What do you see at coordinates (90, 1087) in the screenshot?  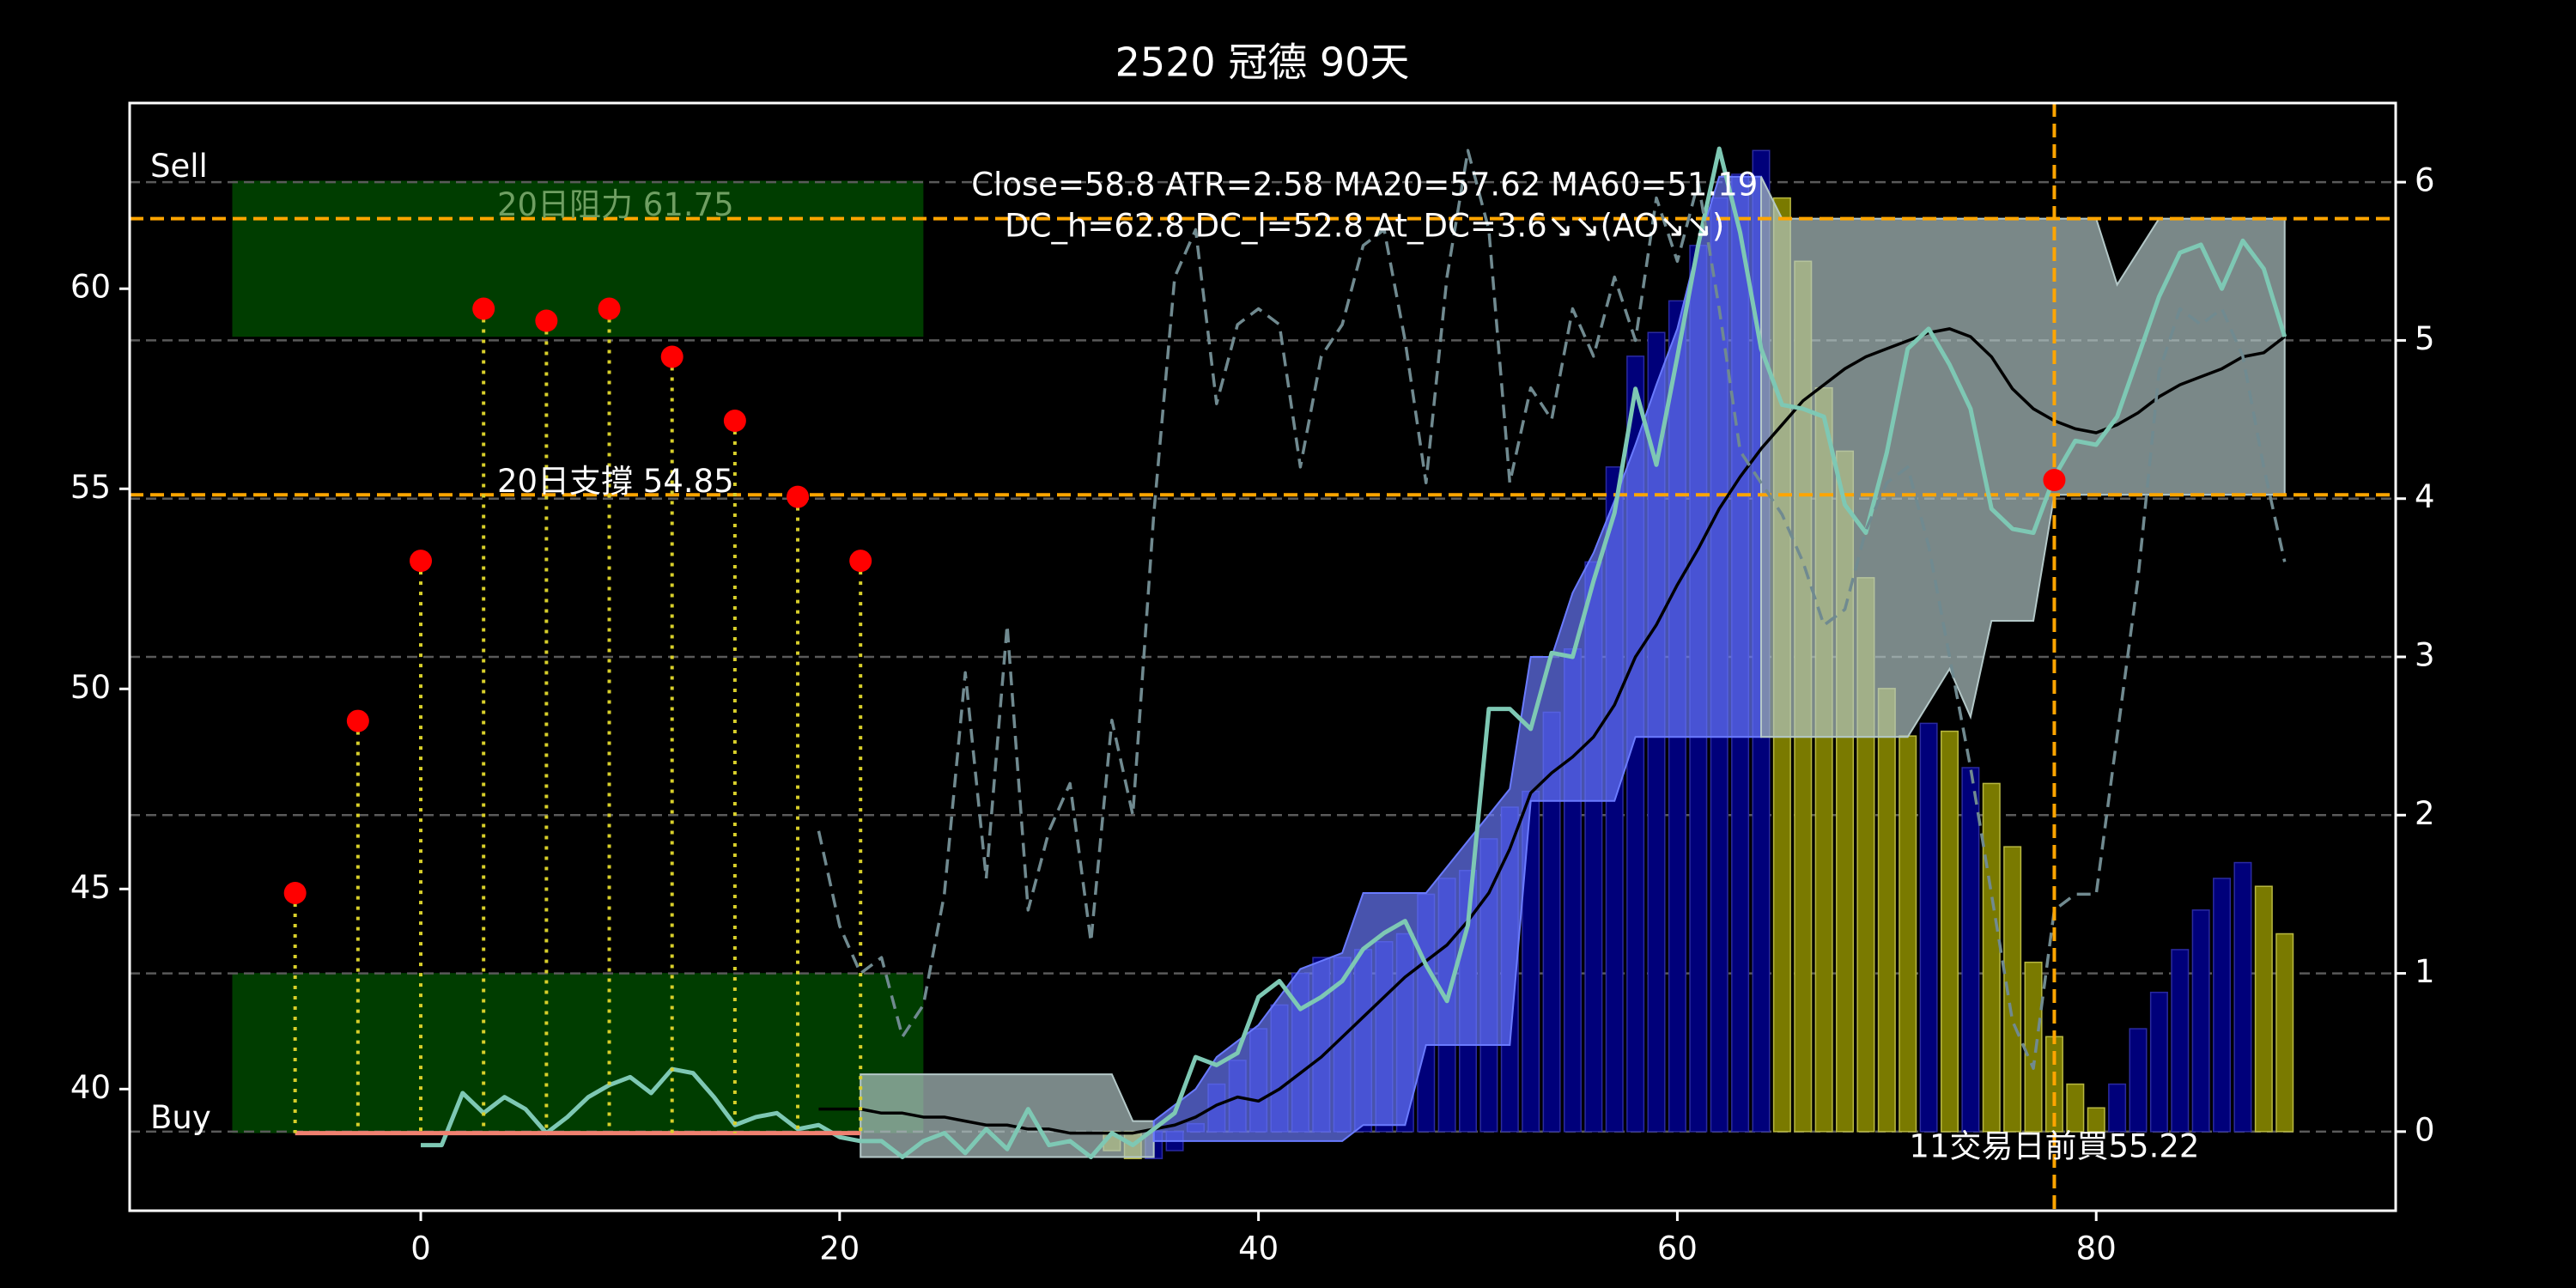 I see `y-tick-label: 40` at bounding box center [90, 1087].